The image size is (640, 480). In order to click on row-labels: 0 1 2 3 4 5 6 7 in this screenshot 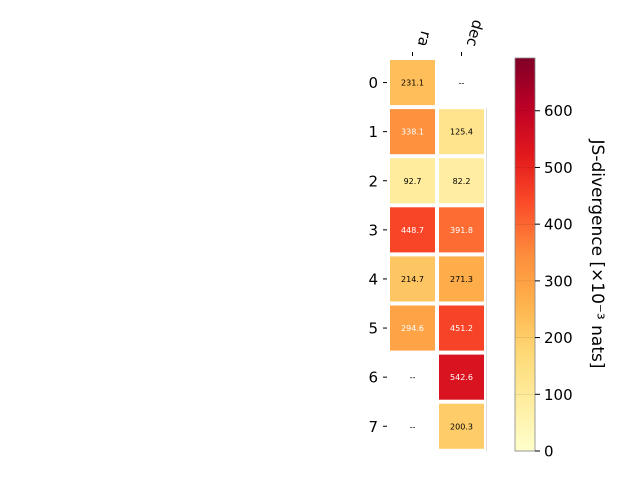, I will do `click(377, 255)`.